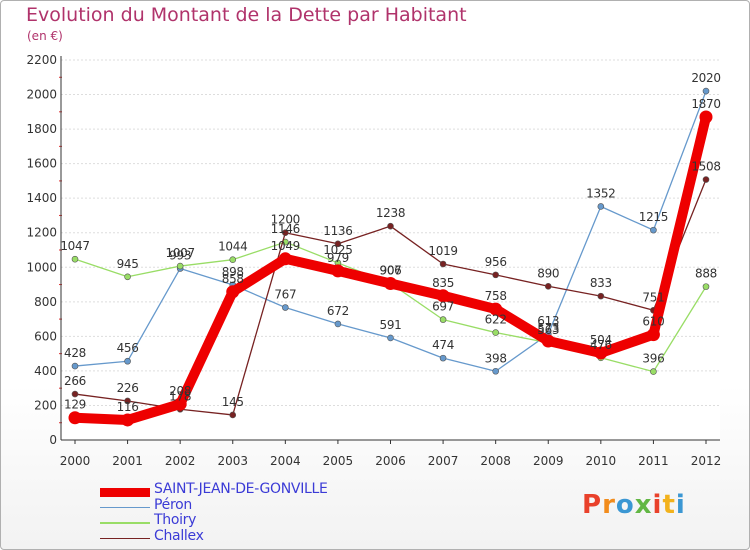  What do you see at coordinates (285, 229) in the screenshot?
I see `data-label: 1146` at bounding box center [285, 229].